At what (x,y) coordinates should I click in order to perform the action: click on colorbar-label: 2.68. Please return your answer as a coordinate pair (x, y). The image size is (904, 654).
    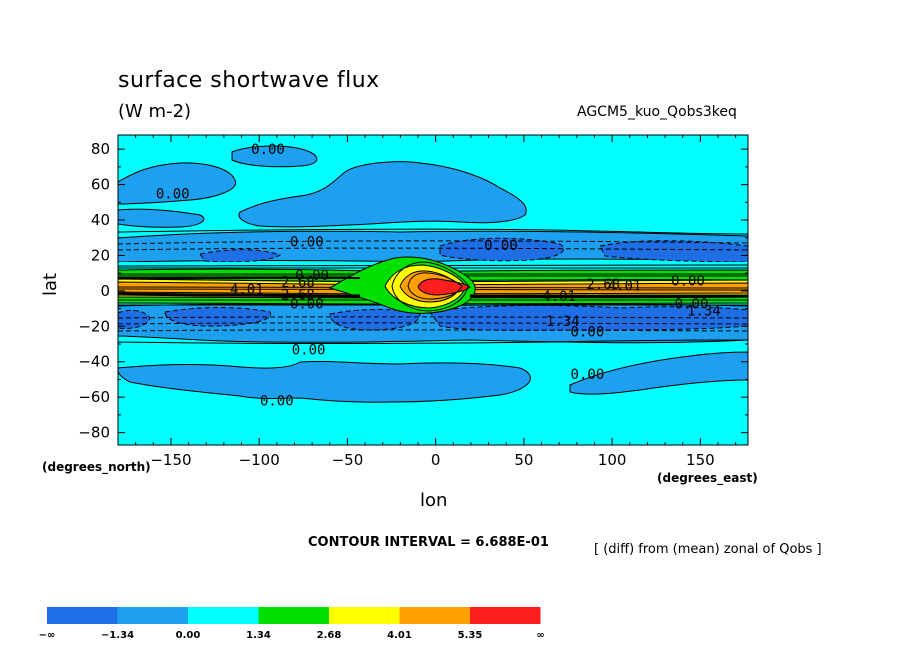
    Looking at the image, I should click on (329, 635).